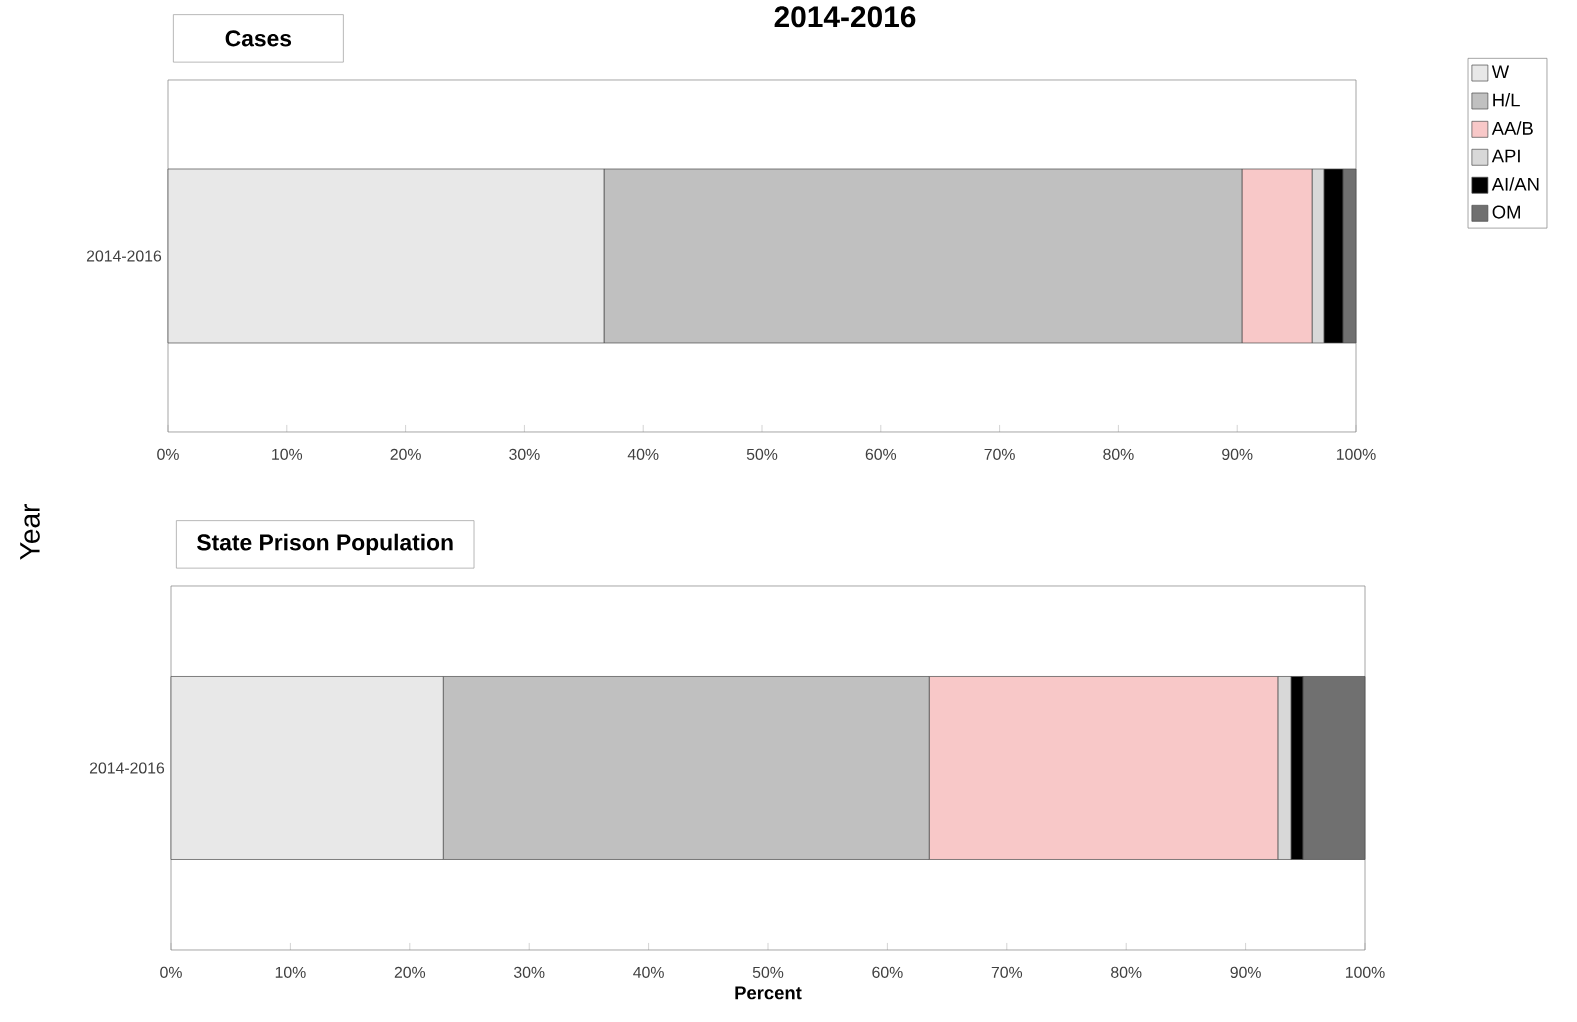 This screenshot has height=1022, width=1577. Describe the element at coordinates (1505, 156) in the screenshot. I see `legend-label: API` at that location.